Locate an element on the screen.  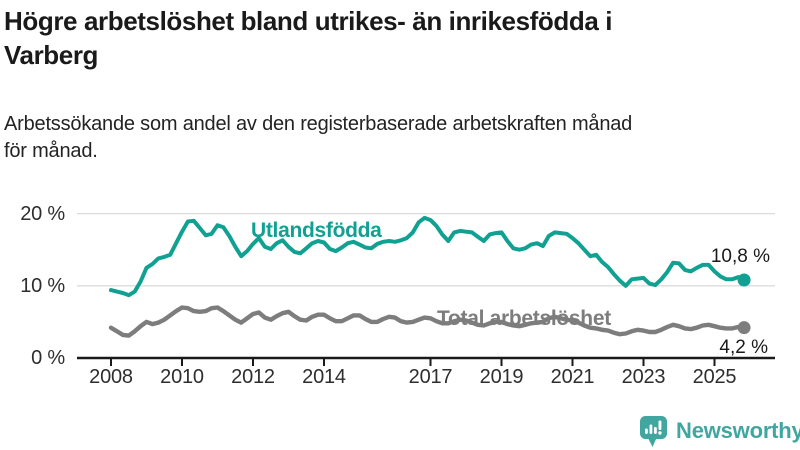
page-title-line2: Varberg is located at coordinates (51, 55).